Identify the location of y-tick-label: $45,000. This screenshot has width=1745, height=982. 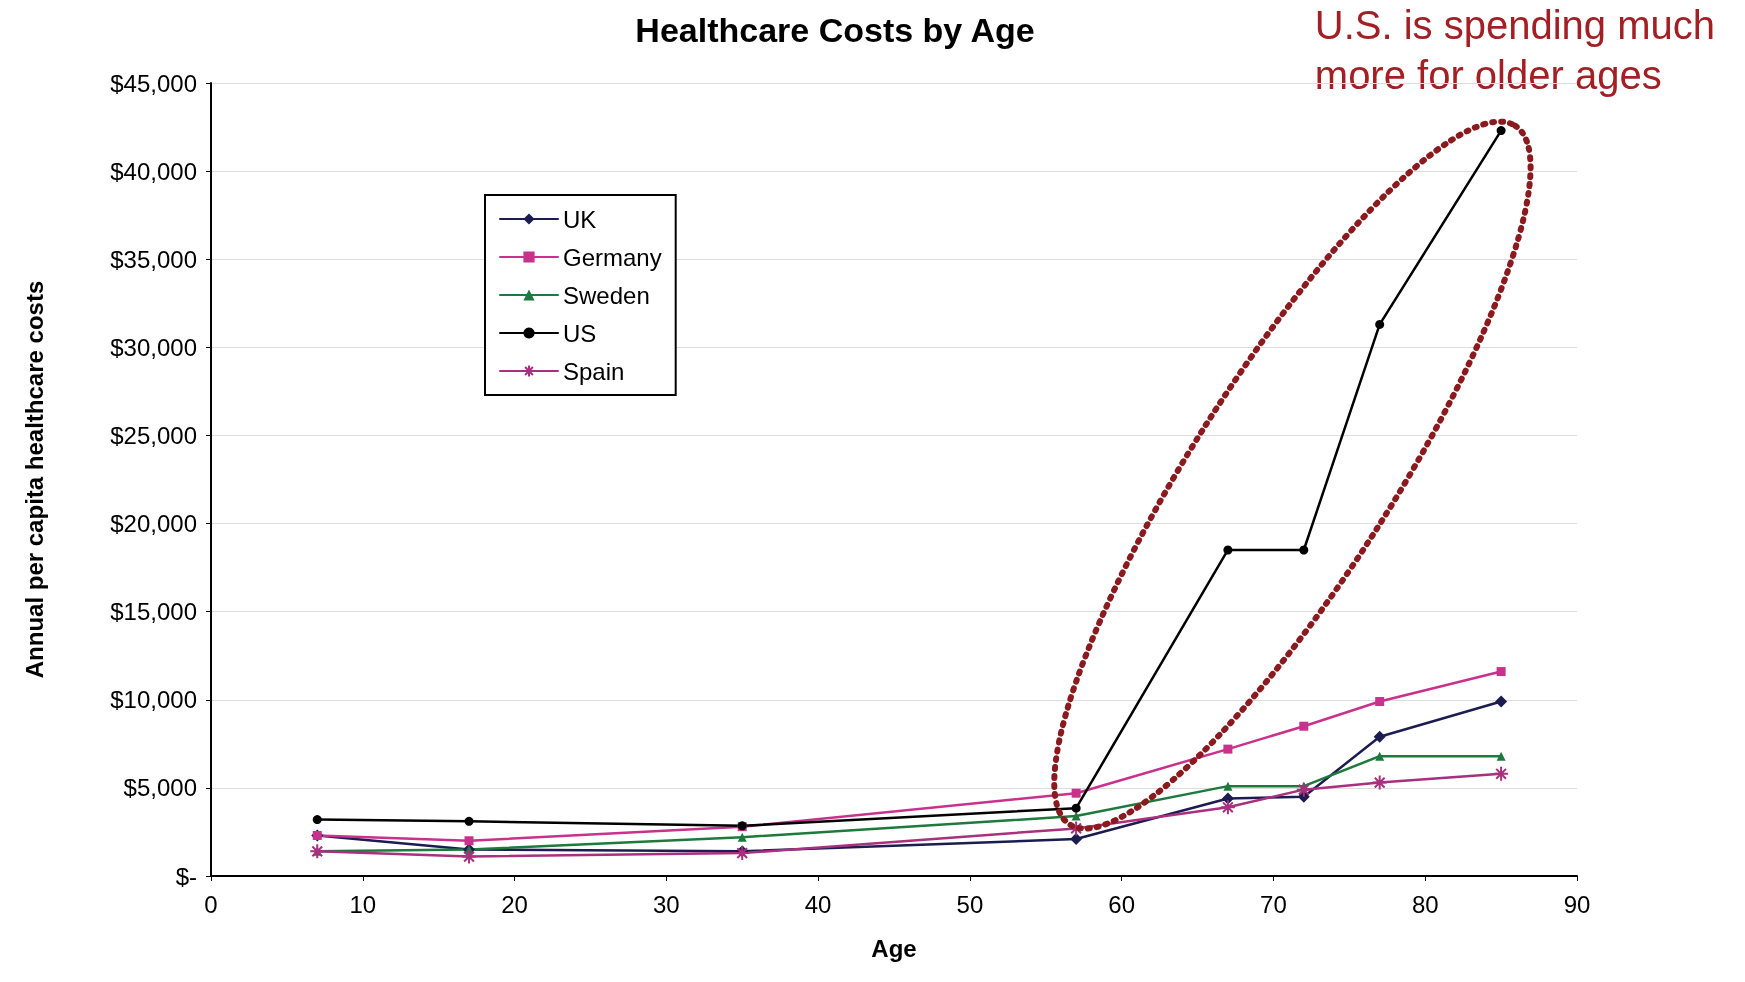
(153, 83).